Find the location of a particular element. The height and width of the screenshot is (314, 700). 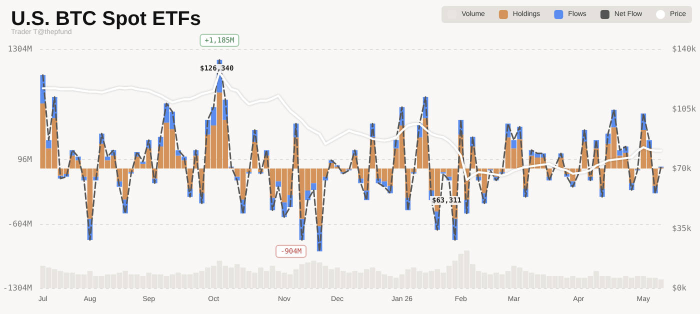

y2-tick-label: $140k is located at coordinates (684, 49).